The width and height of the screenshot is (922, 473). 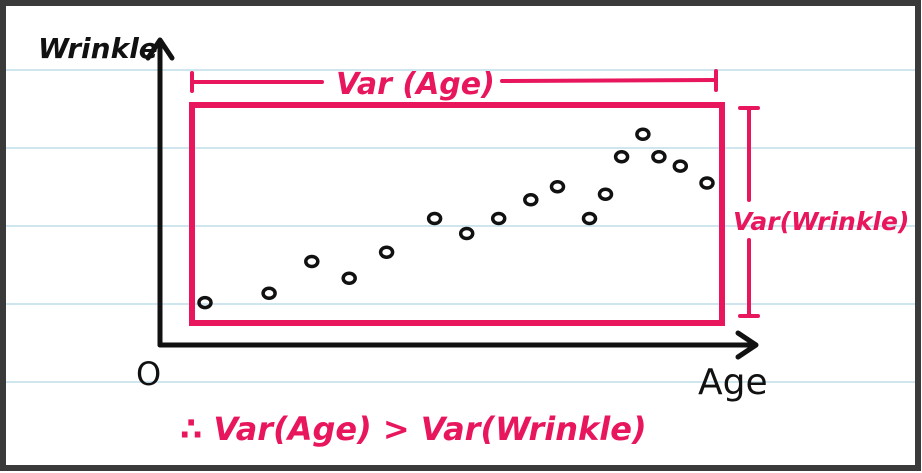 I want to click on var-age-bracket, so click(x=454, y=81).